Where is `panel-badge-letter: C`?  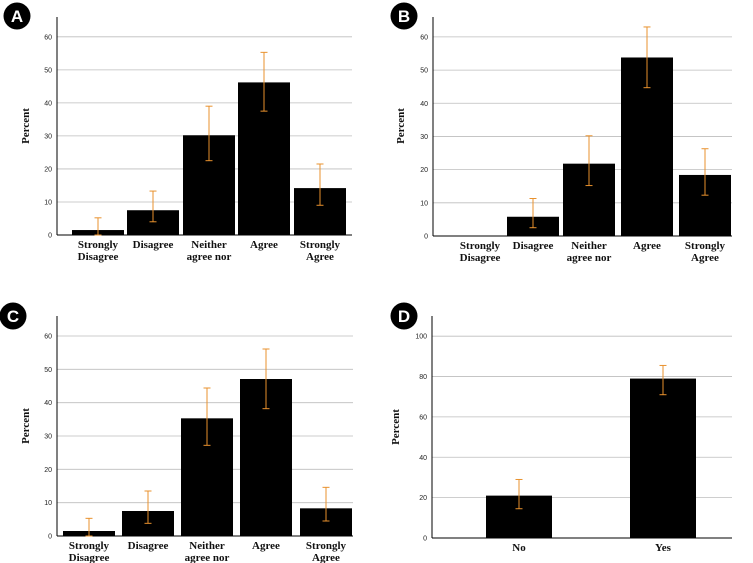 panel-badge-letter: C is located at coordinates (13, 316).